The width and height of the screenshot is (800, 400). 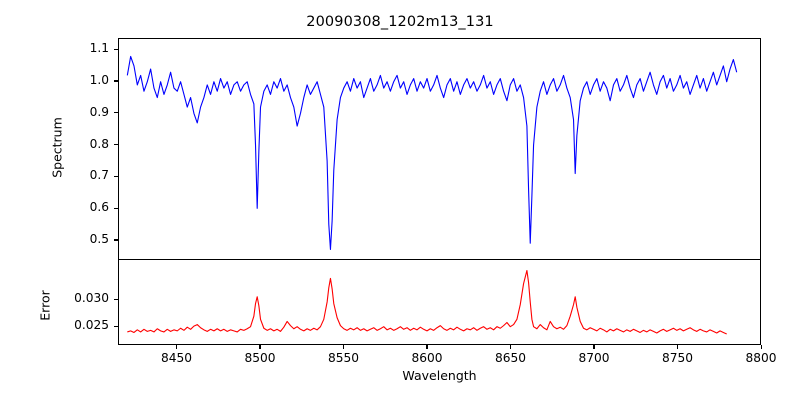 What do you see at coordinates (439, 375) in the screenshot?
I see `x-axis-label: Wavelength` at bounding box center [439, 375].